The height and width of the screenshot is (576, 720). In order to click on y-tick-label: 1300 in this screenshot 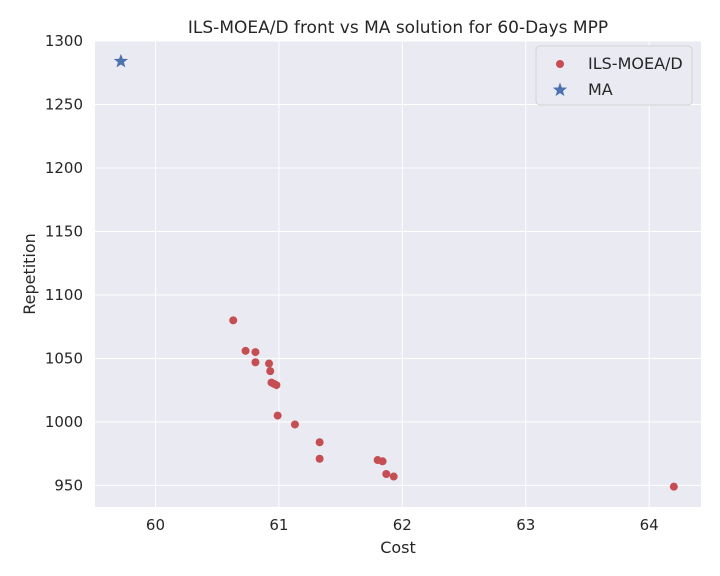, I will do `click(64, 41)`.